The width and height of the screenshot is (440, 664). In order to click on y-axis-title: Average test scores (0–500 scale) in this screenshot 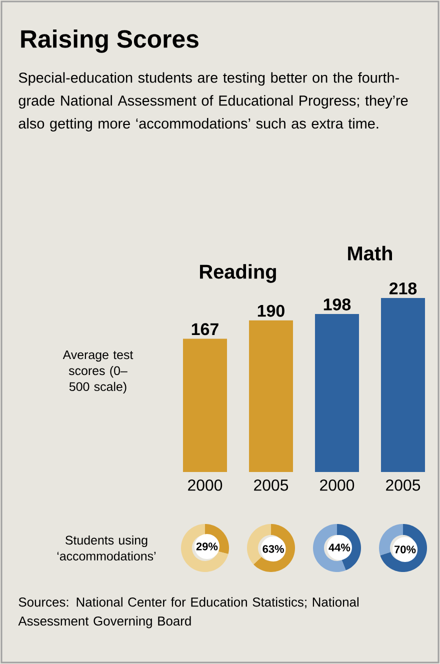, I will do `click(98, 372)`.